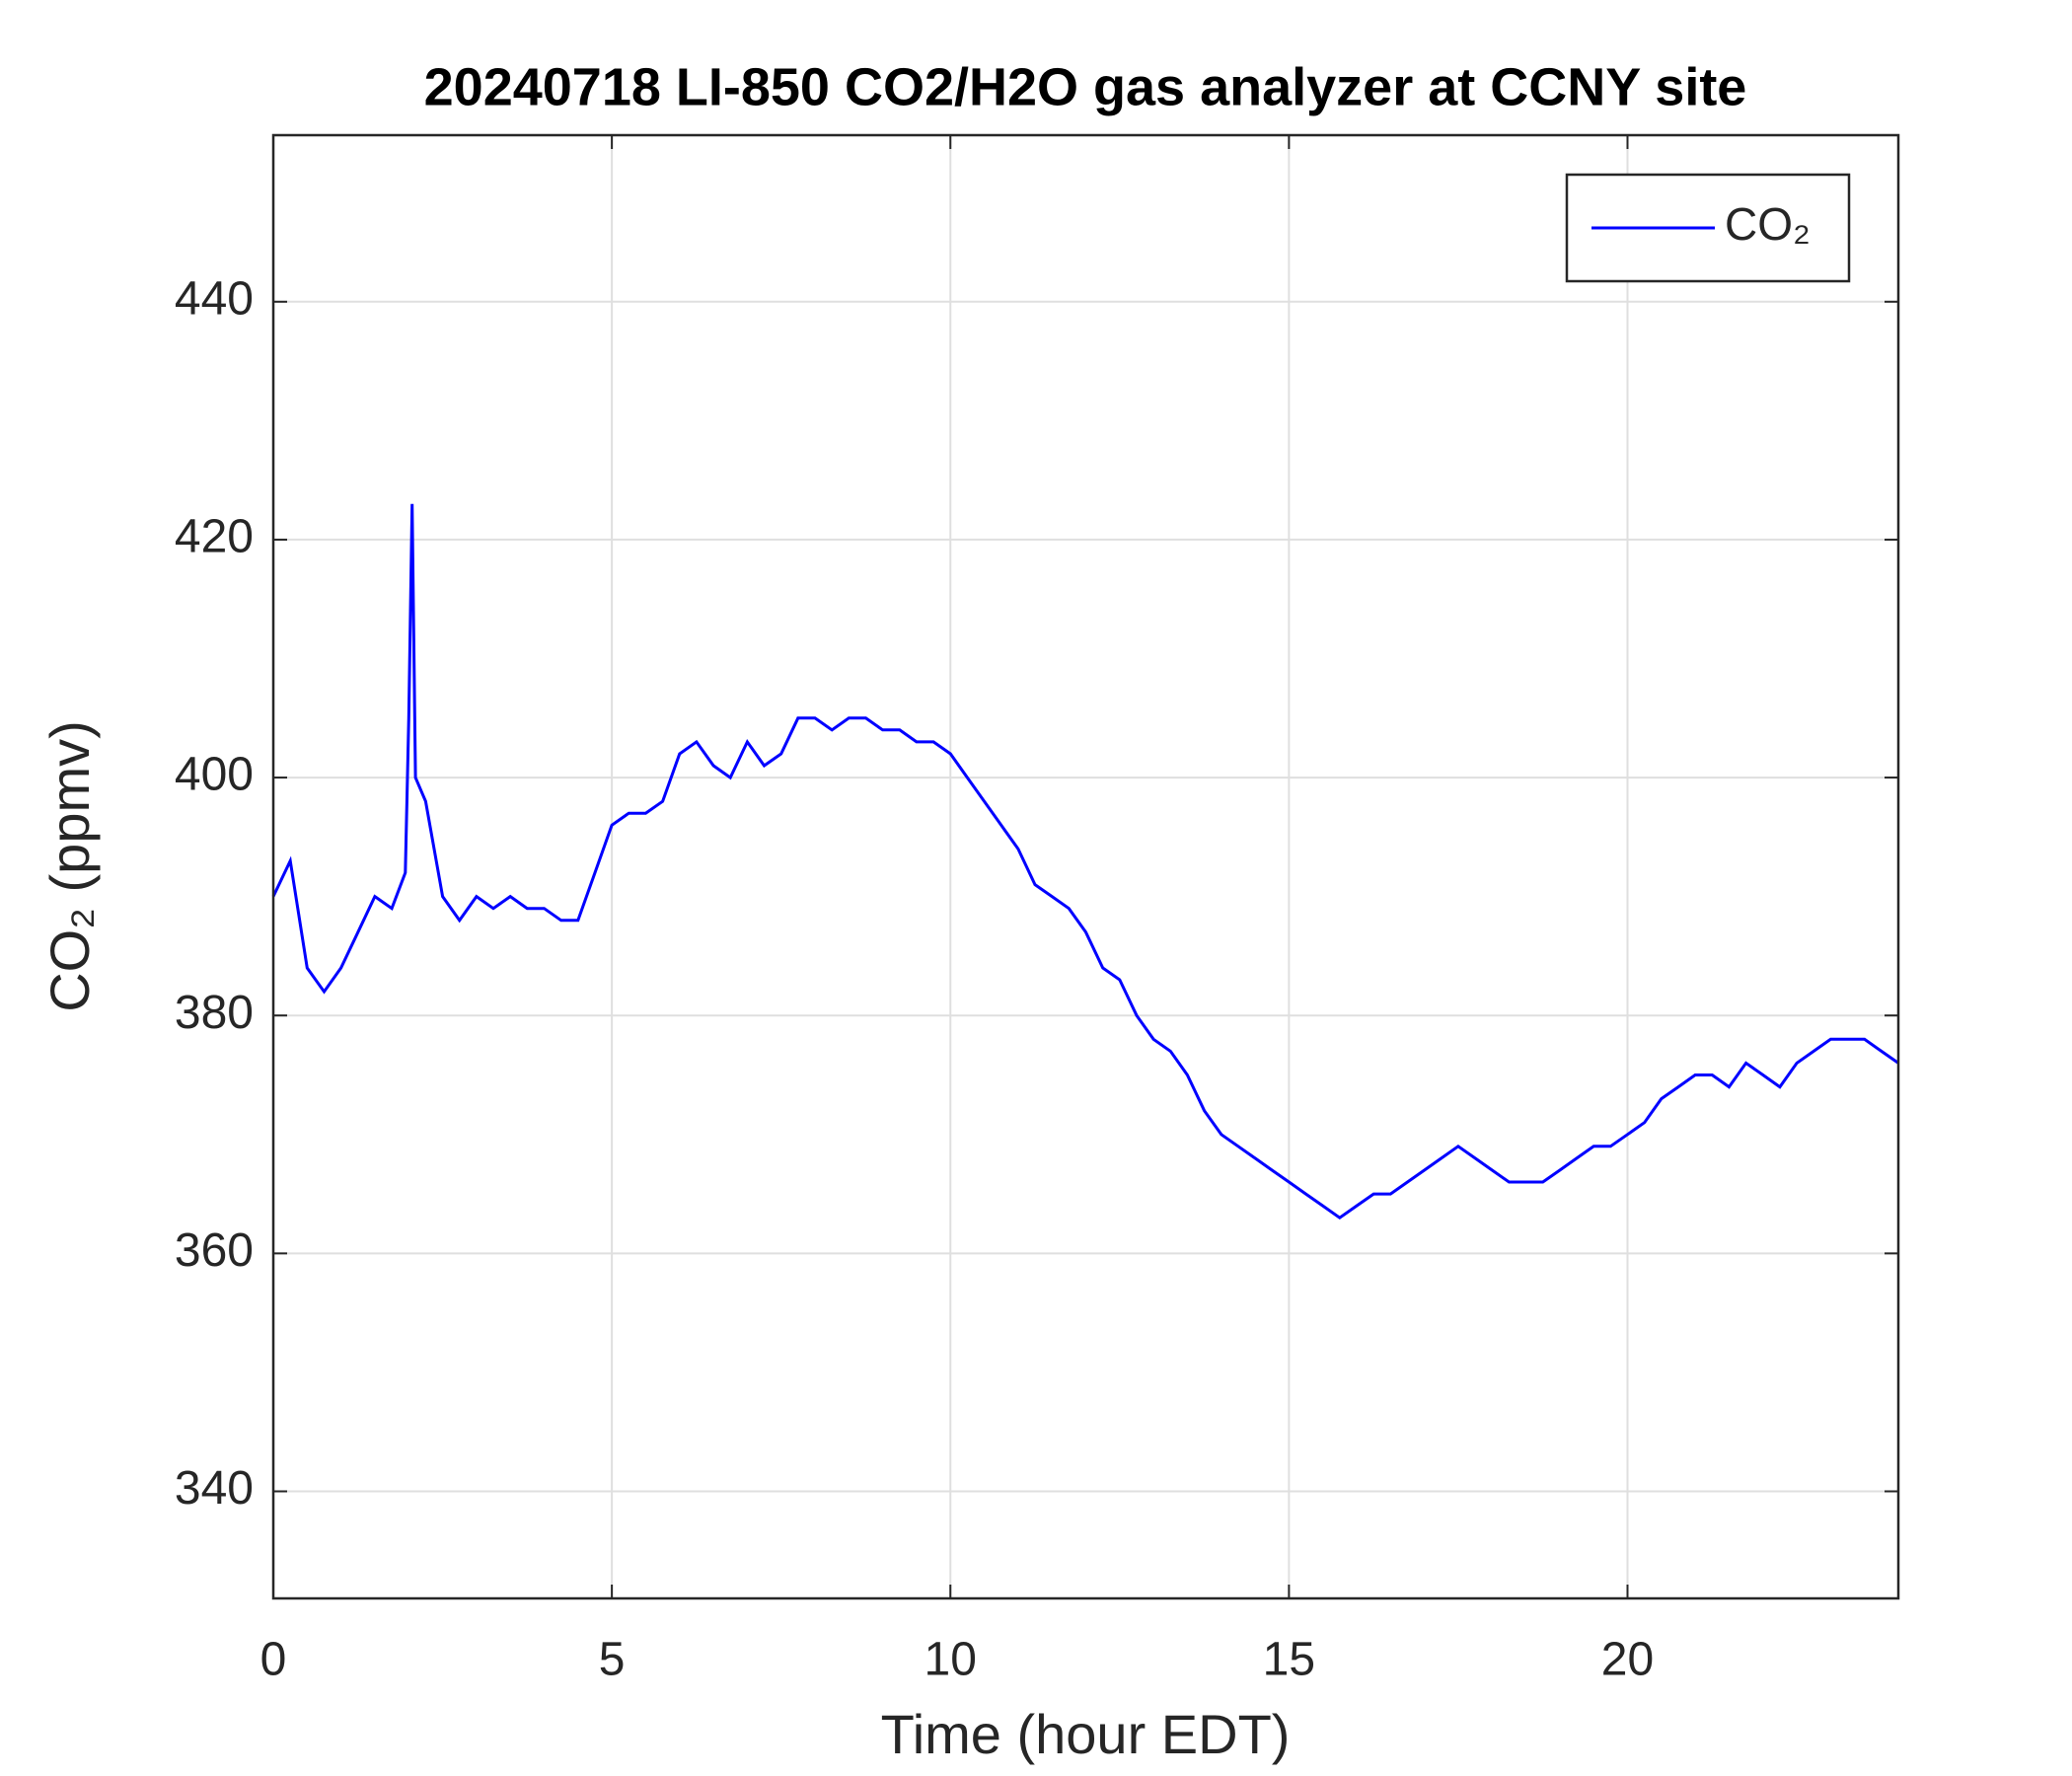 This screenshot has height=1776, width=2072. I want to click on x-tick-label: 5, so click(613, 1660).